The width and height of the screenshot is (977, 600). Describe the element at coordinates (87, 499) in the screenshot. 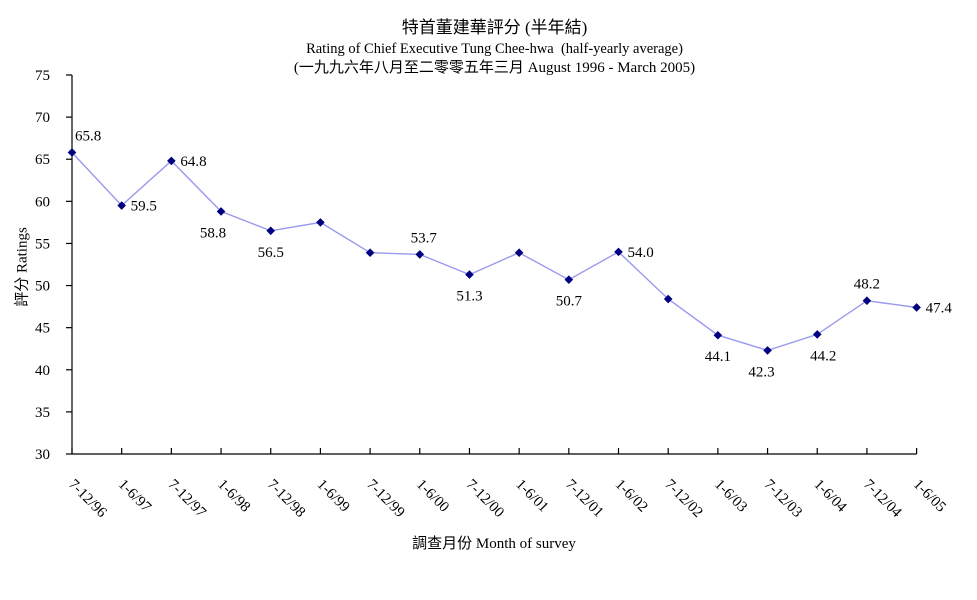

I see `x-tick-label: 7-12/96` at that location.